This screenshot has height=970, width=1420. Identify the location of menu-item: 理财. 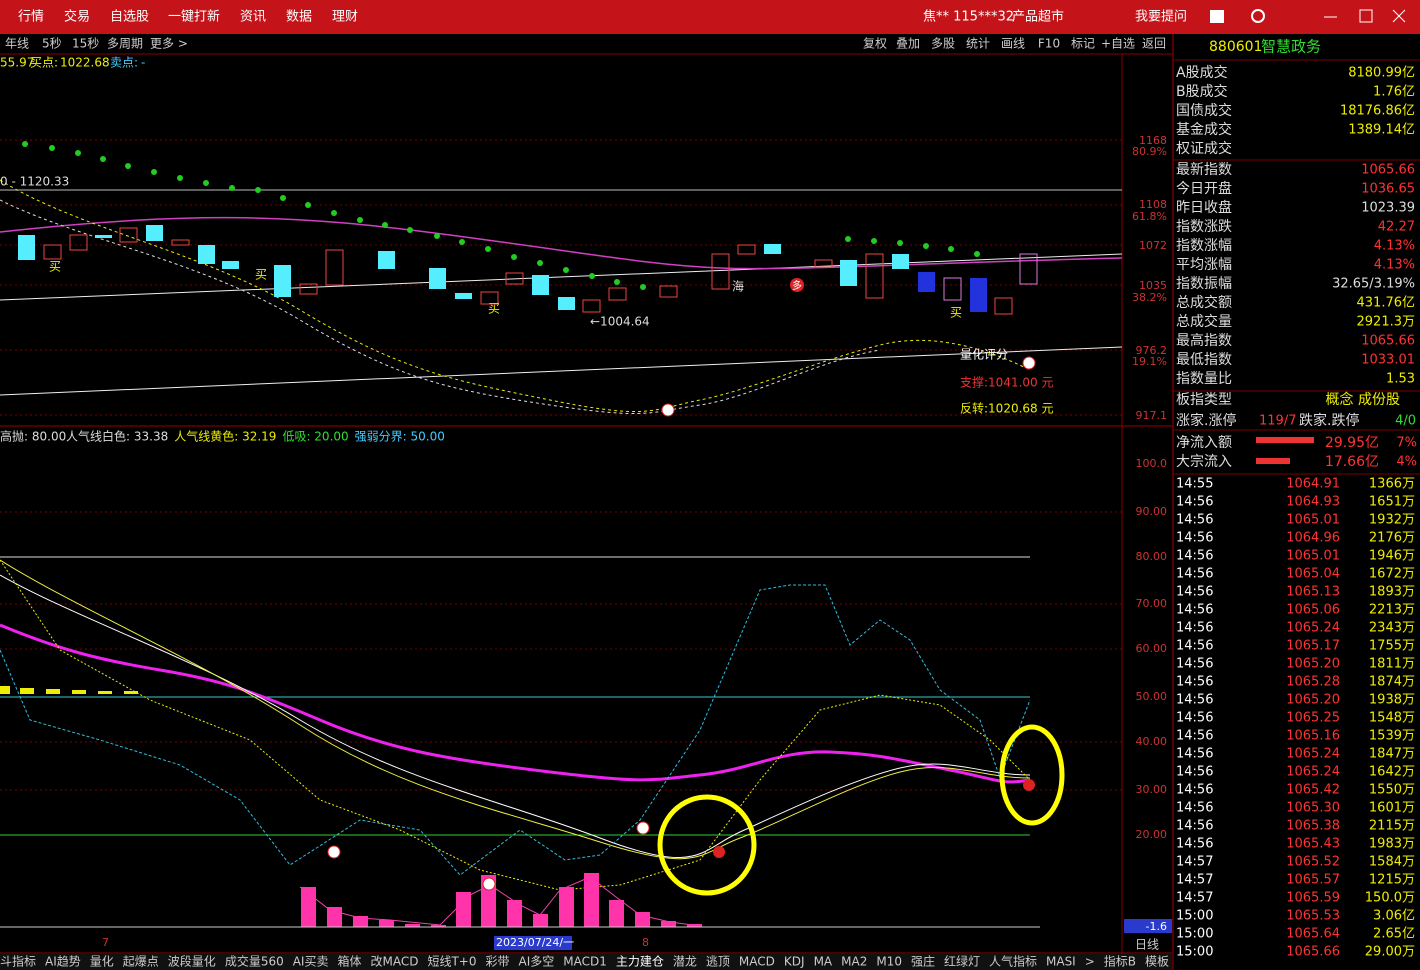
(345, 17).